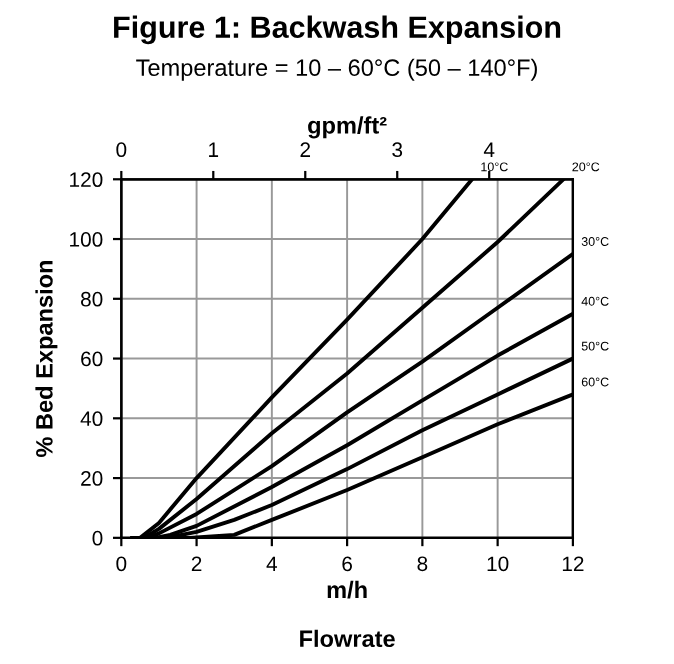 The image size is (674, 664). What do you see at coordinates (347, 127) in the screenshot?
I see `x2-axis-title: gpm/ft²` at bounding box center [347, 127].